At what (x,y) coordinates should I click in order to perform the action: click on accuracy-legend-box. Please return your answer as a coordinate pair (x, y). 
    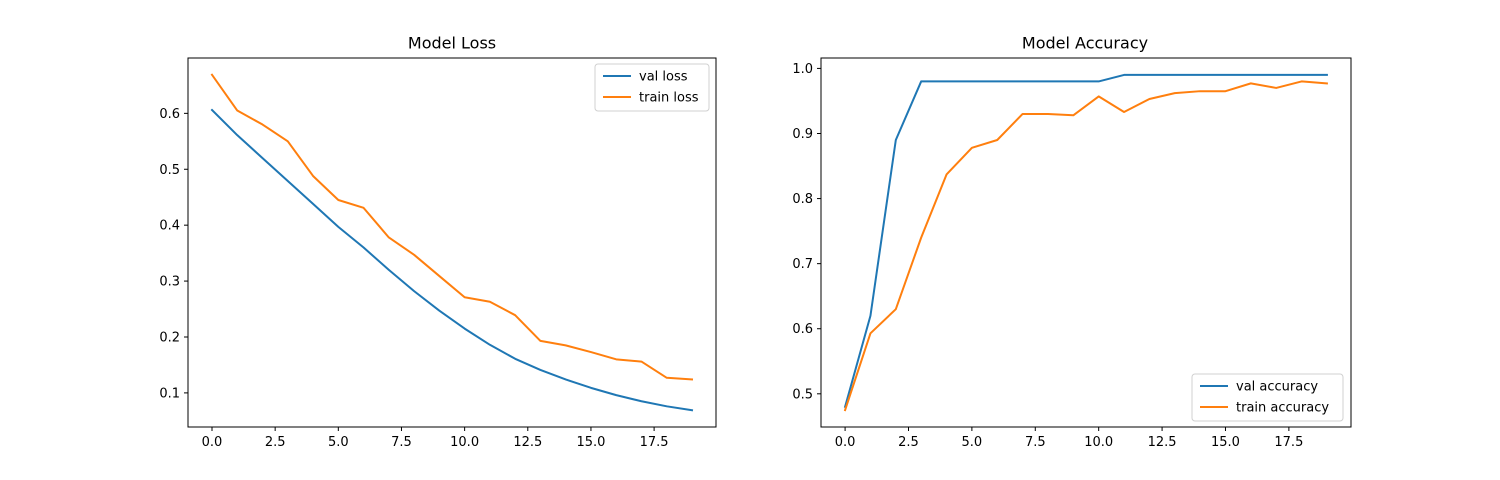
    Looking at the image, I should click on (1267, 397).